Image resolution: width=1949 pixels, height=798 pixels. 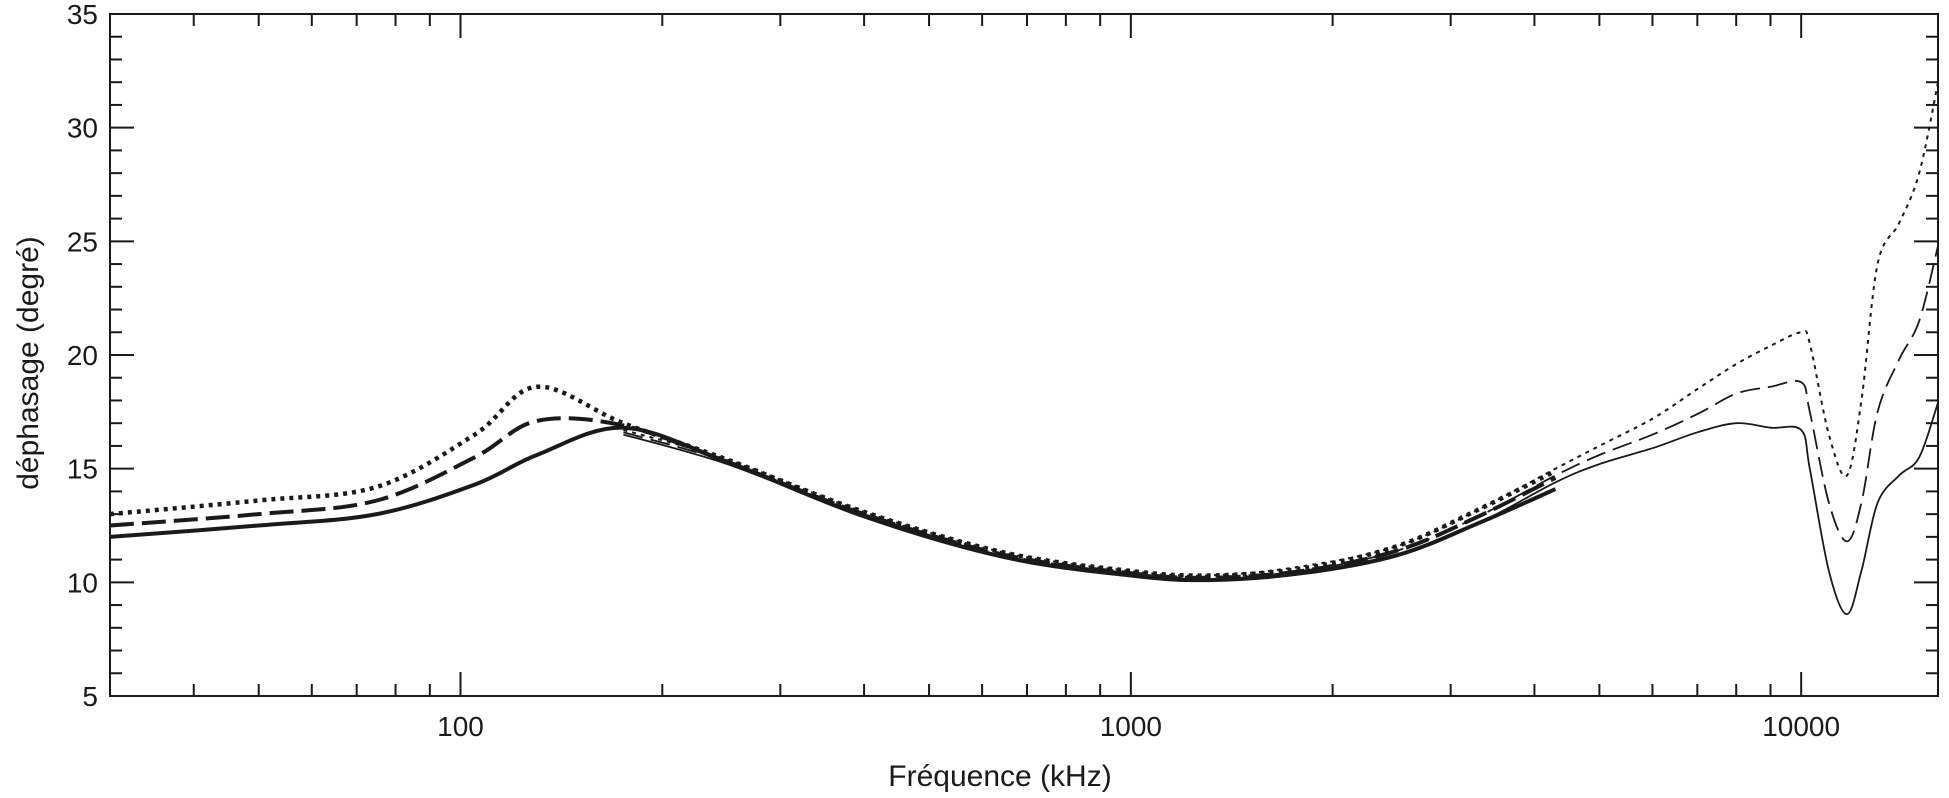 I want to click on y-axis-label: déphasage (degré), so click(x=28, y=363).